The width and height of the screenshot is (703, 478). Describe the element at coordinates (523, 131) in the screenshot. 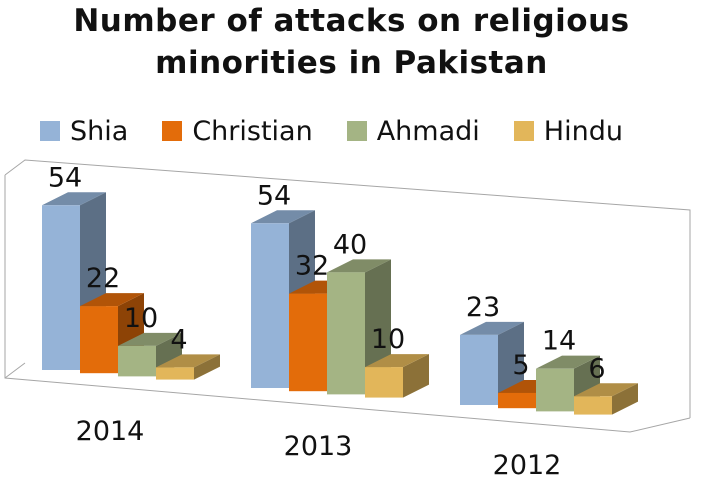

I see `legend-swatch-hindu` at that location.